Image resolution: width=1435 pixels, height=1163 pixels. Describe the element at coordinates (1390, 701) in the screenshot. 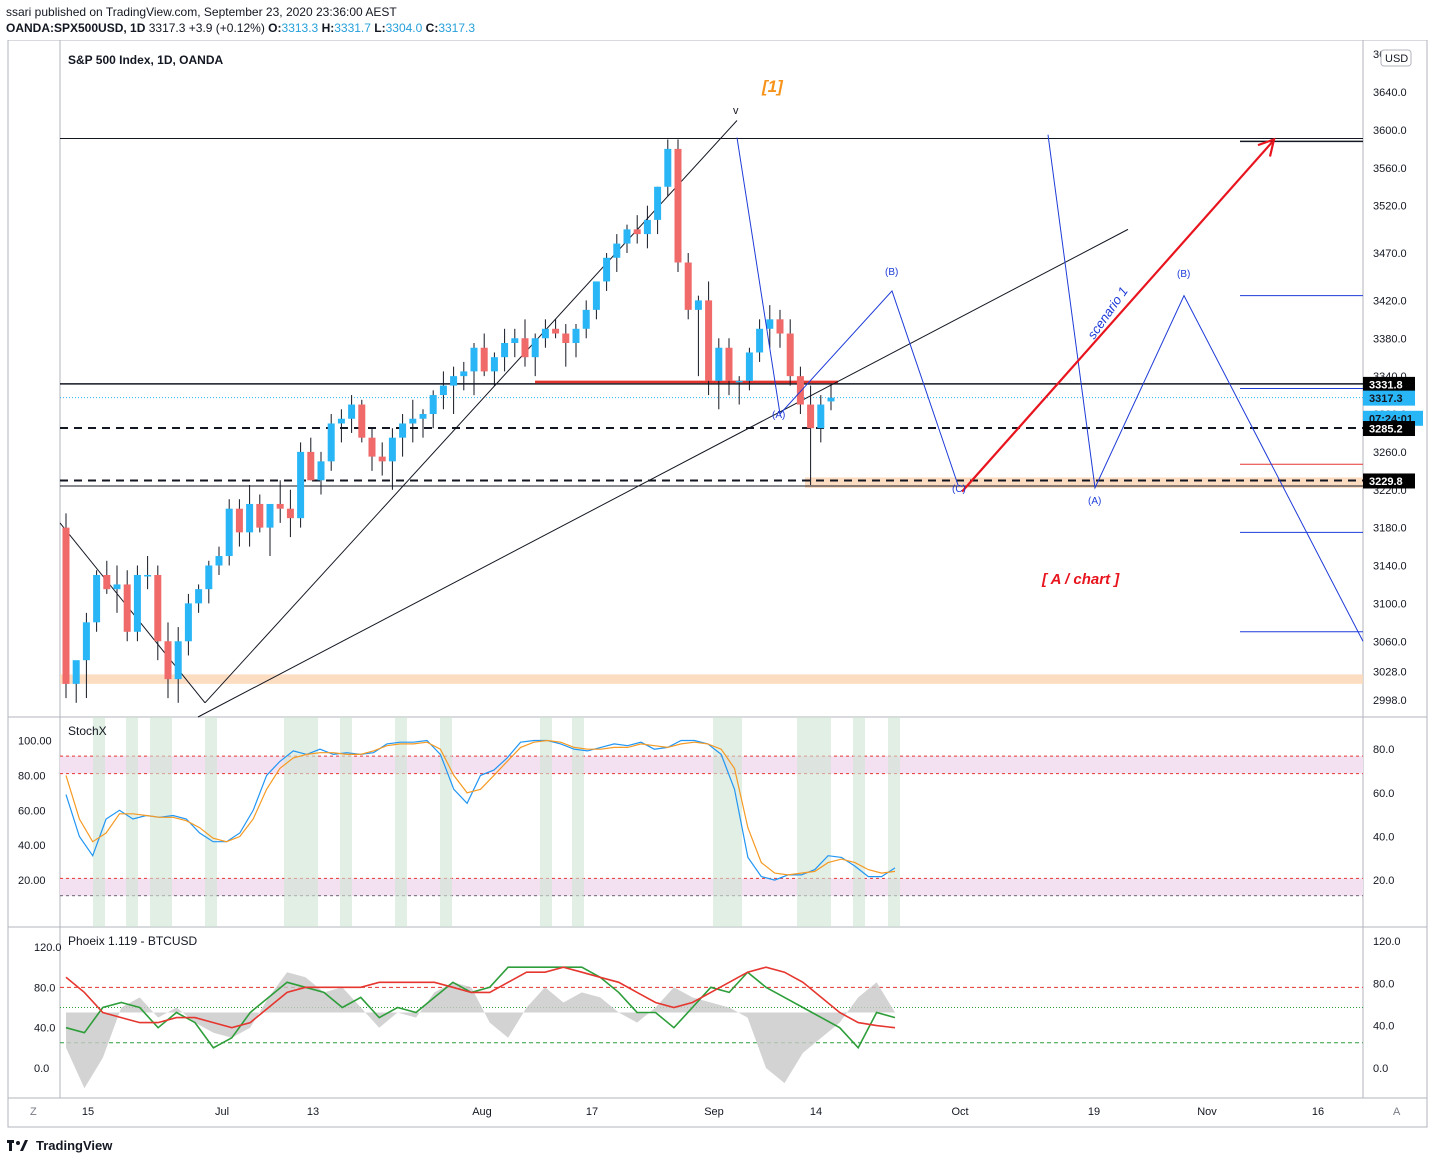

I see `price-tick-label: 2998.0` at that location.